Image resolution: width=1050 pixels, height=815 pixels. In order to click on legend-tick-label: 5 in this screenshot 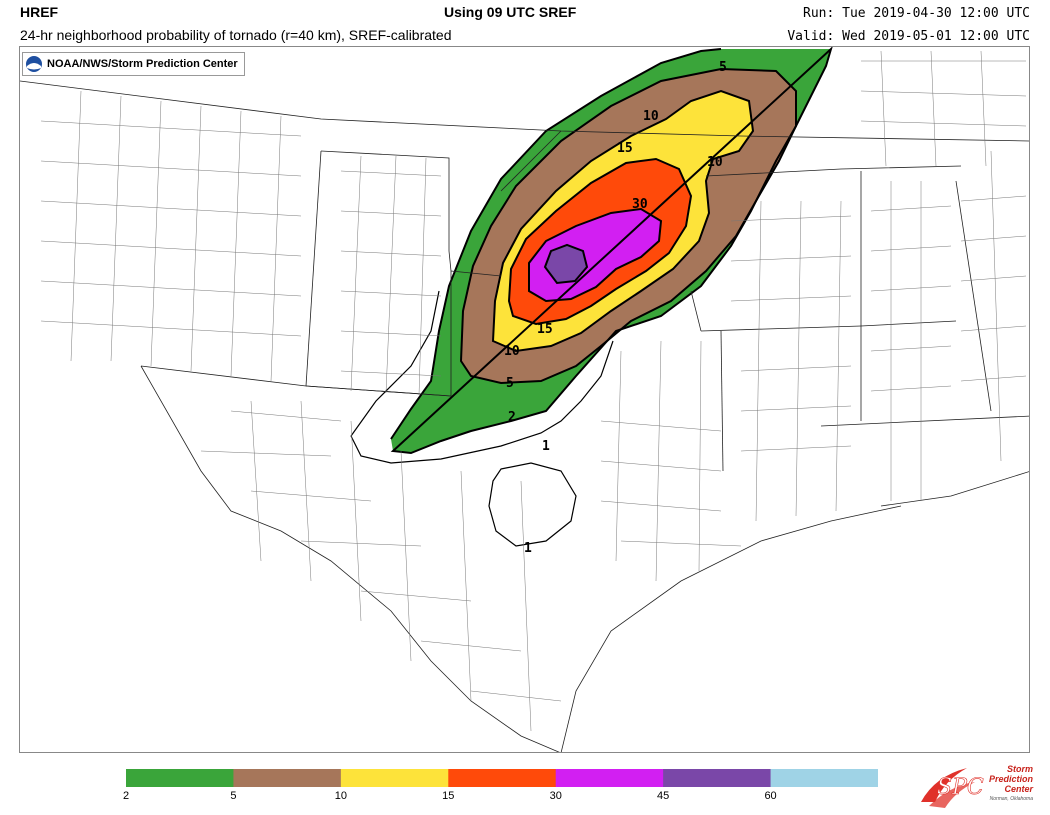, I will do `click(233, 796)`.